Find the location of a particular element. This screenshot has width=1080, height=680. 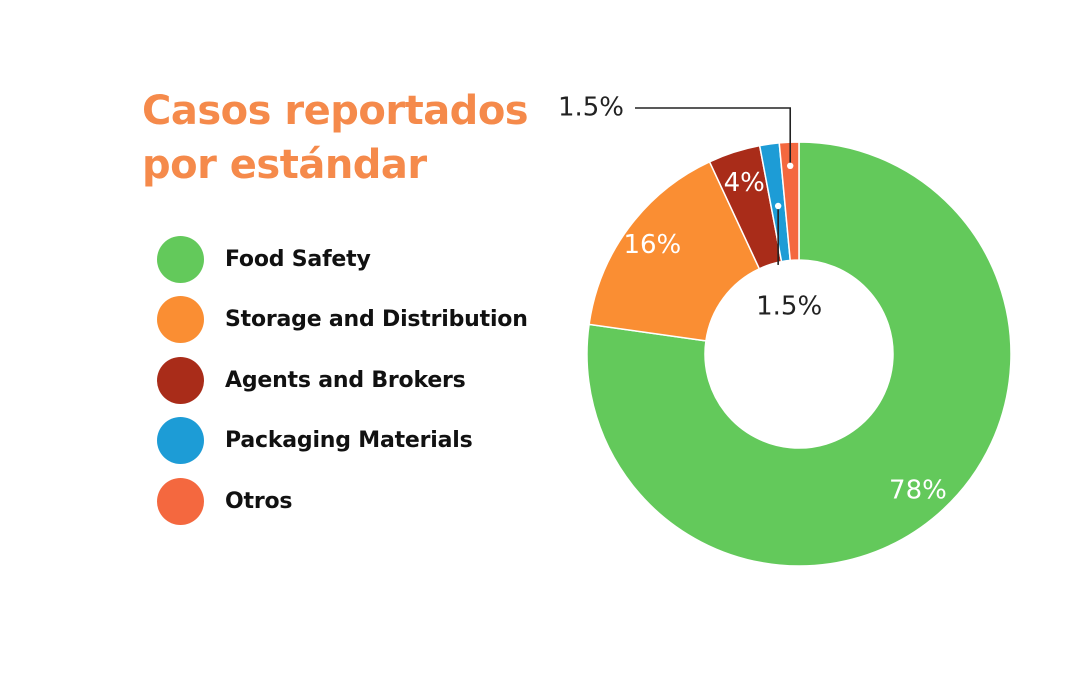

data-label-packaging-materials: 1.5% is located at coordinates (789, 306).